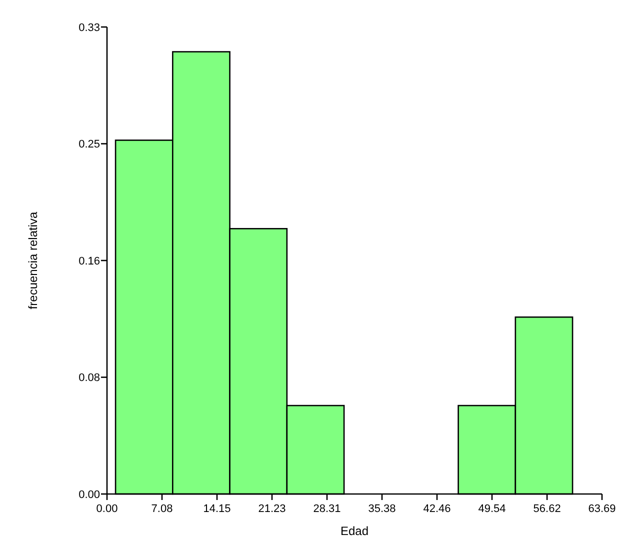 This screenshot has height=548, width=641. I want to click on x-tick-label: 42.46, so click(437, 509).